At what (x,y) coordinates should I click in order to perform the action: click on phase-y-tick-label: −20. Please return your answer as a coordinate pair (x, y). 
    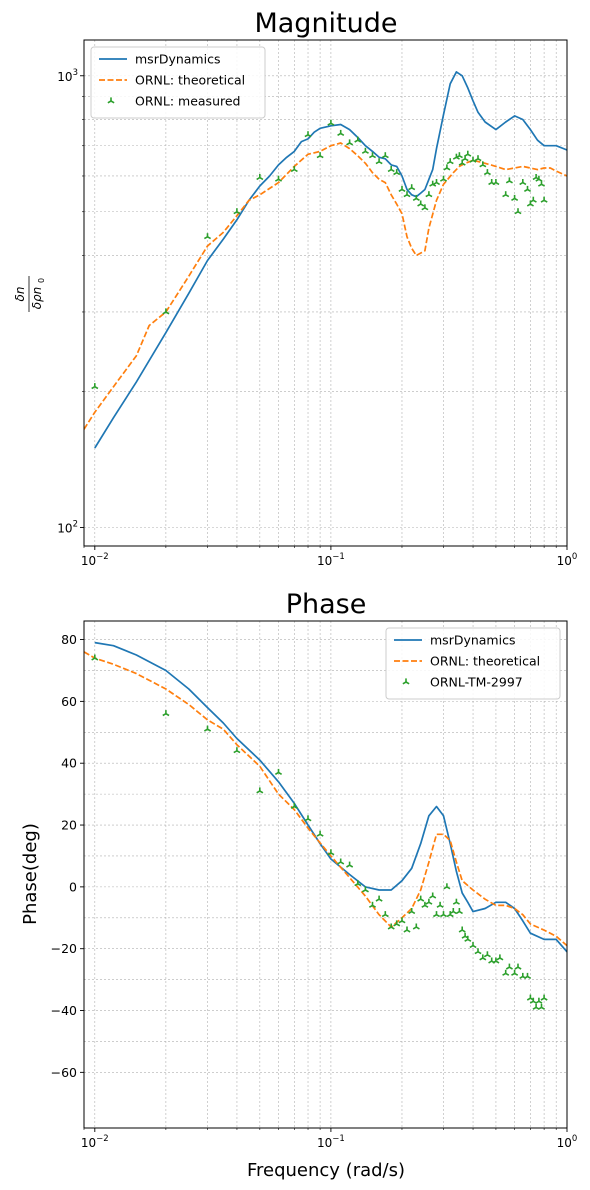
    Looking at the image, I should click on (64, 948).